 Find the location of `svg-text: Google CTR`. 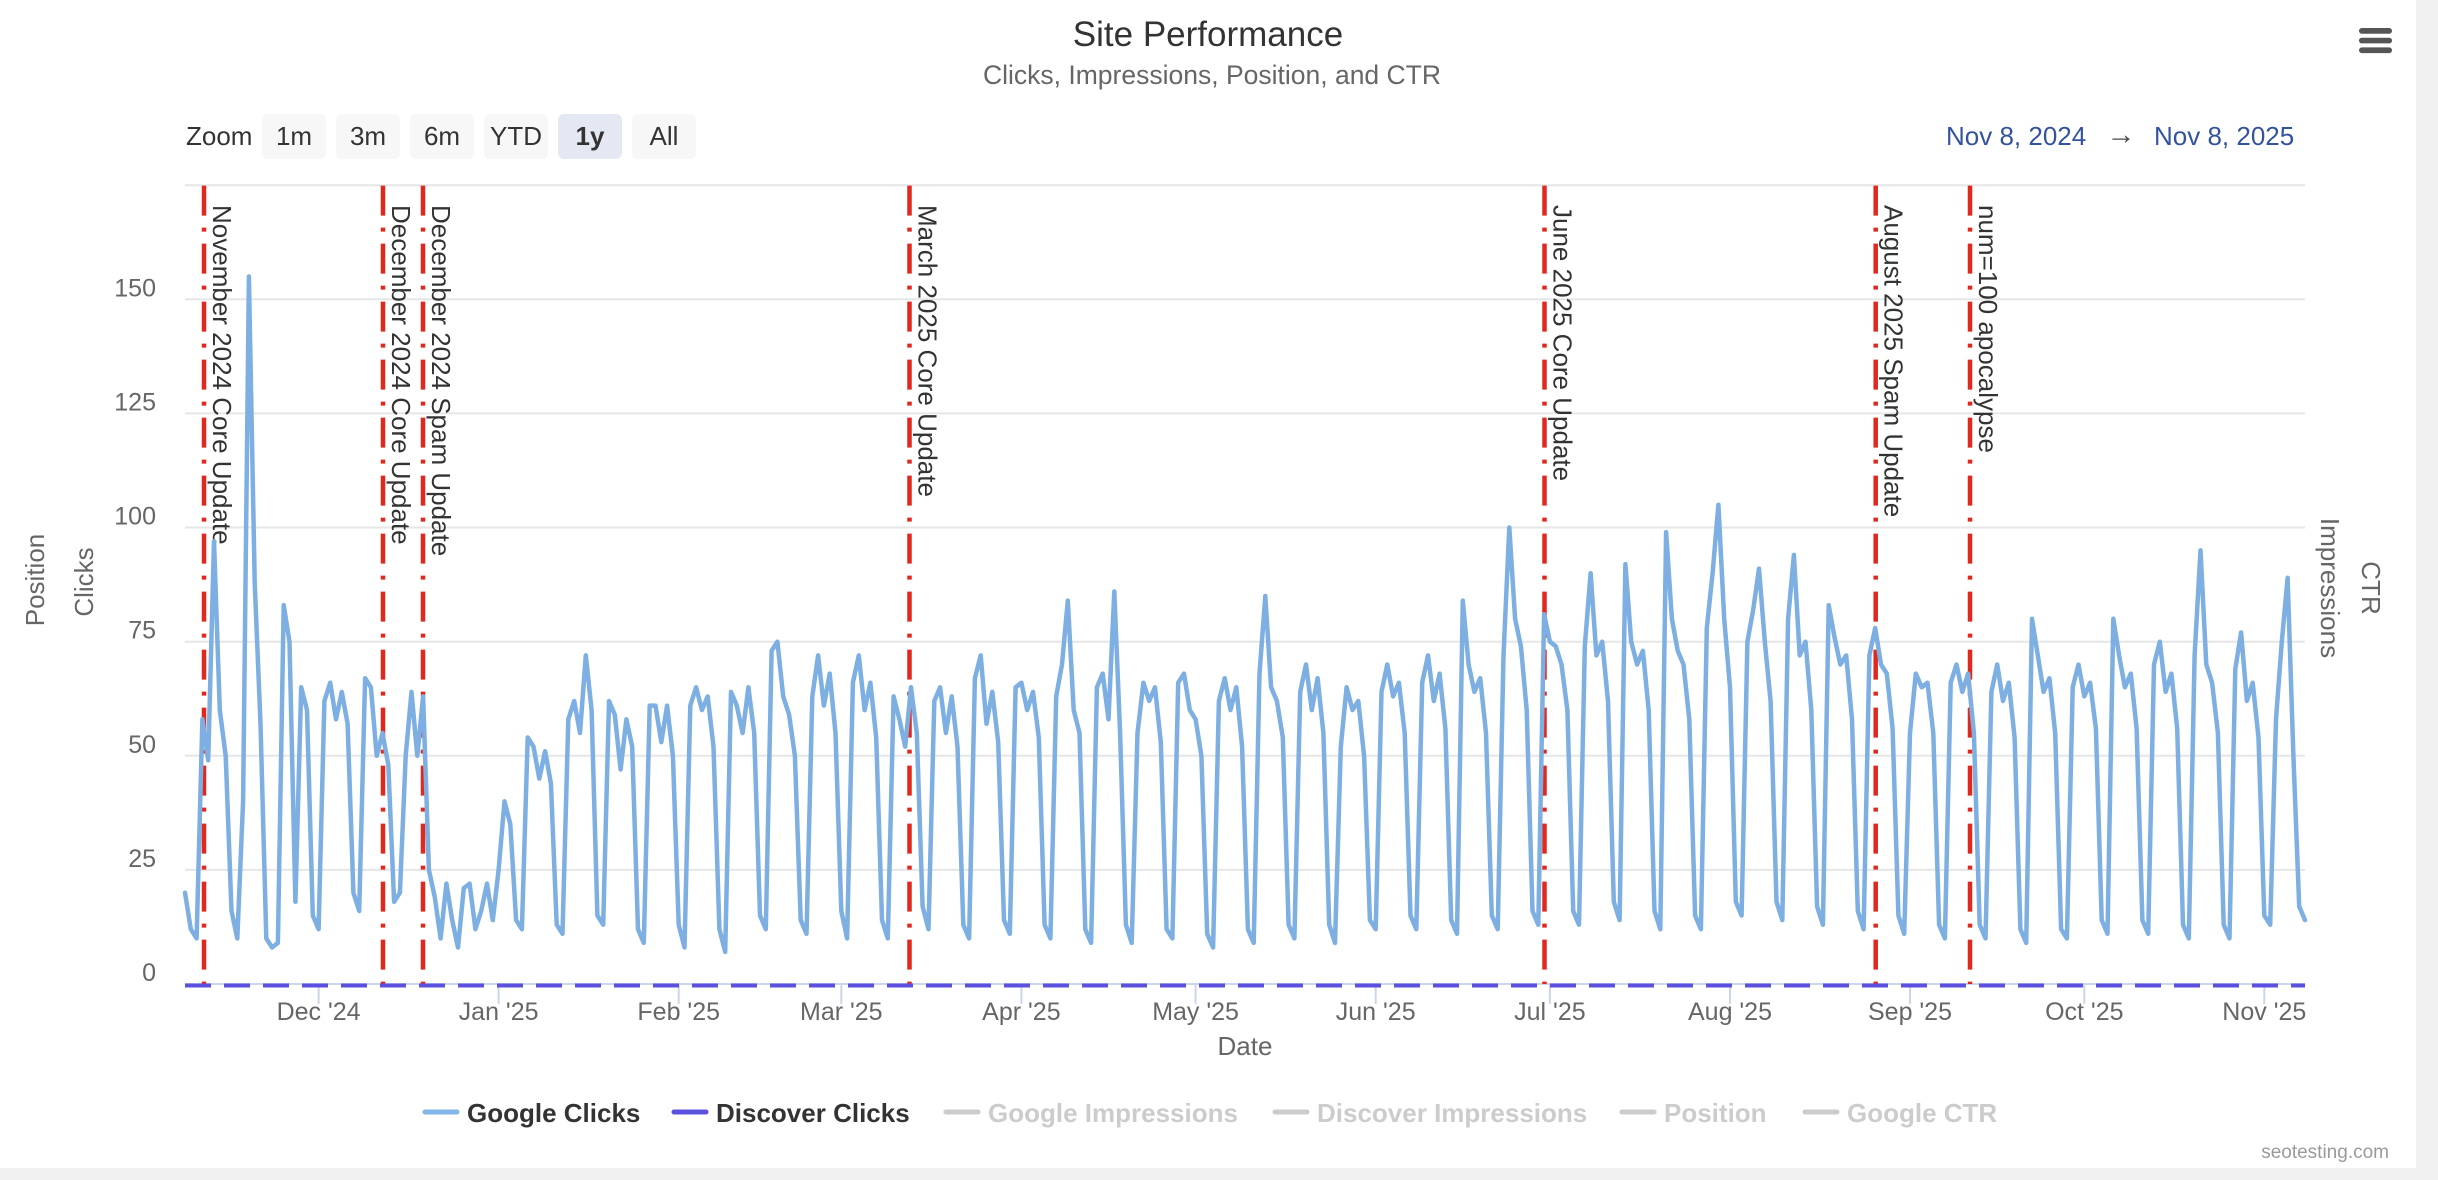

svg-text: Google CTR is located at coordinates (1922, 1113).